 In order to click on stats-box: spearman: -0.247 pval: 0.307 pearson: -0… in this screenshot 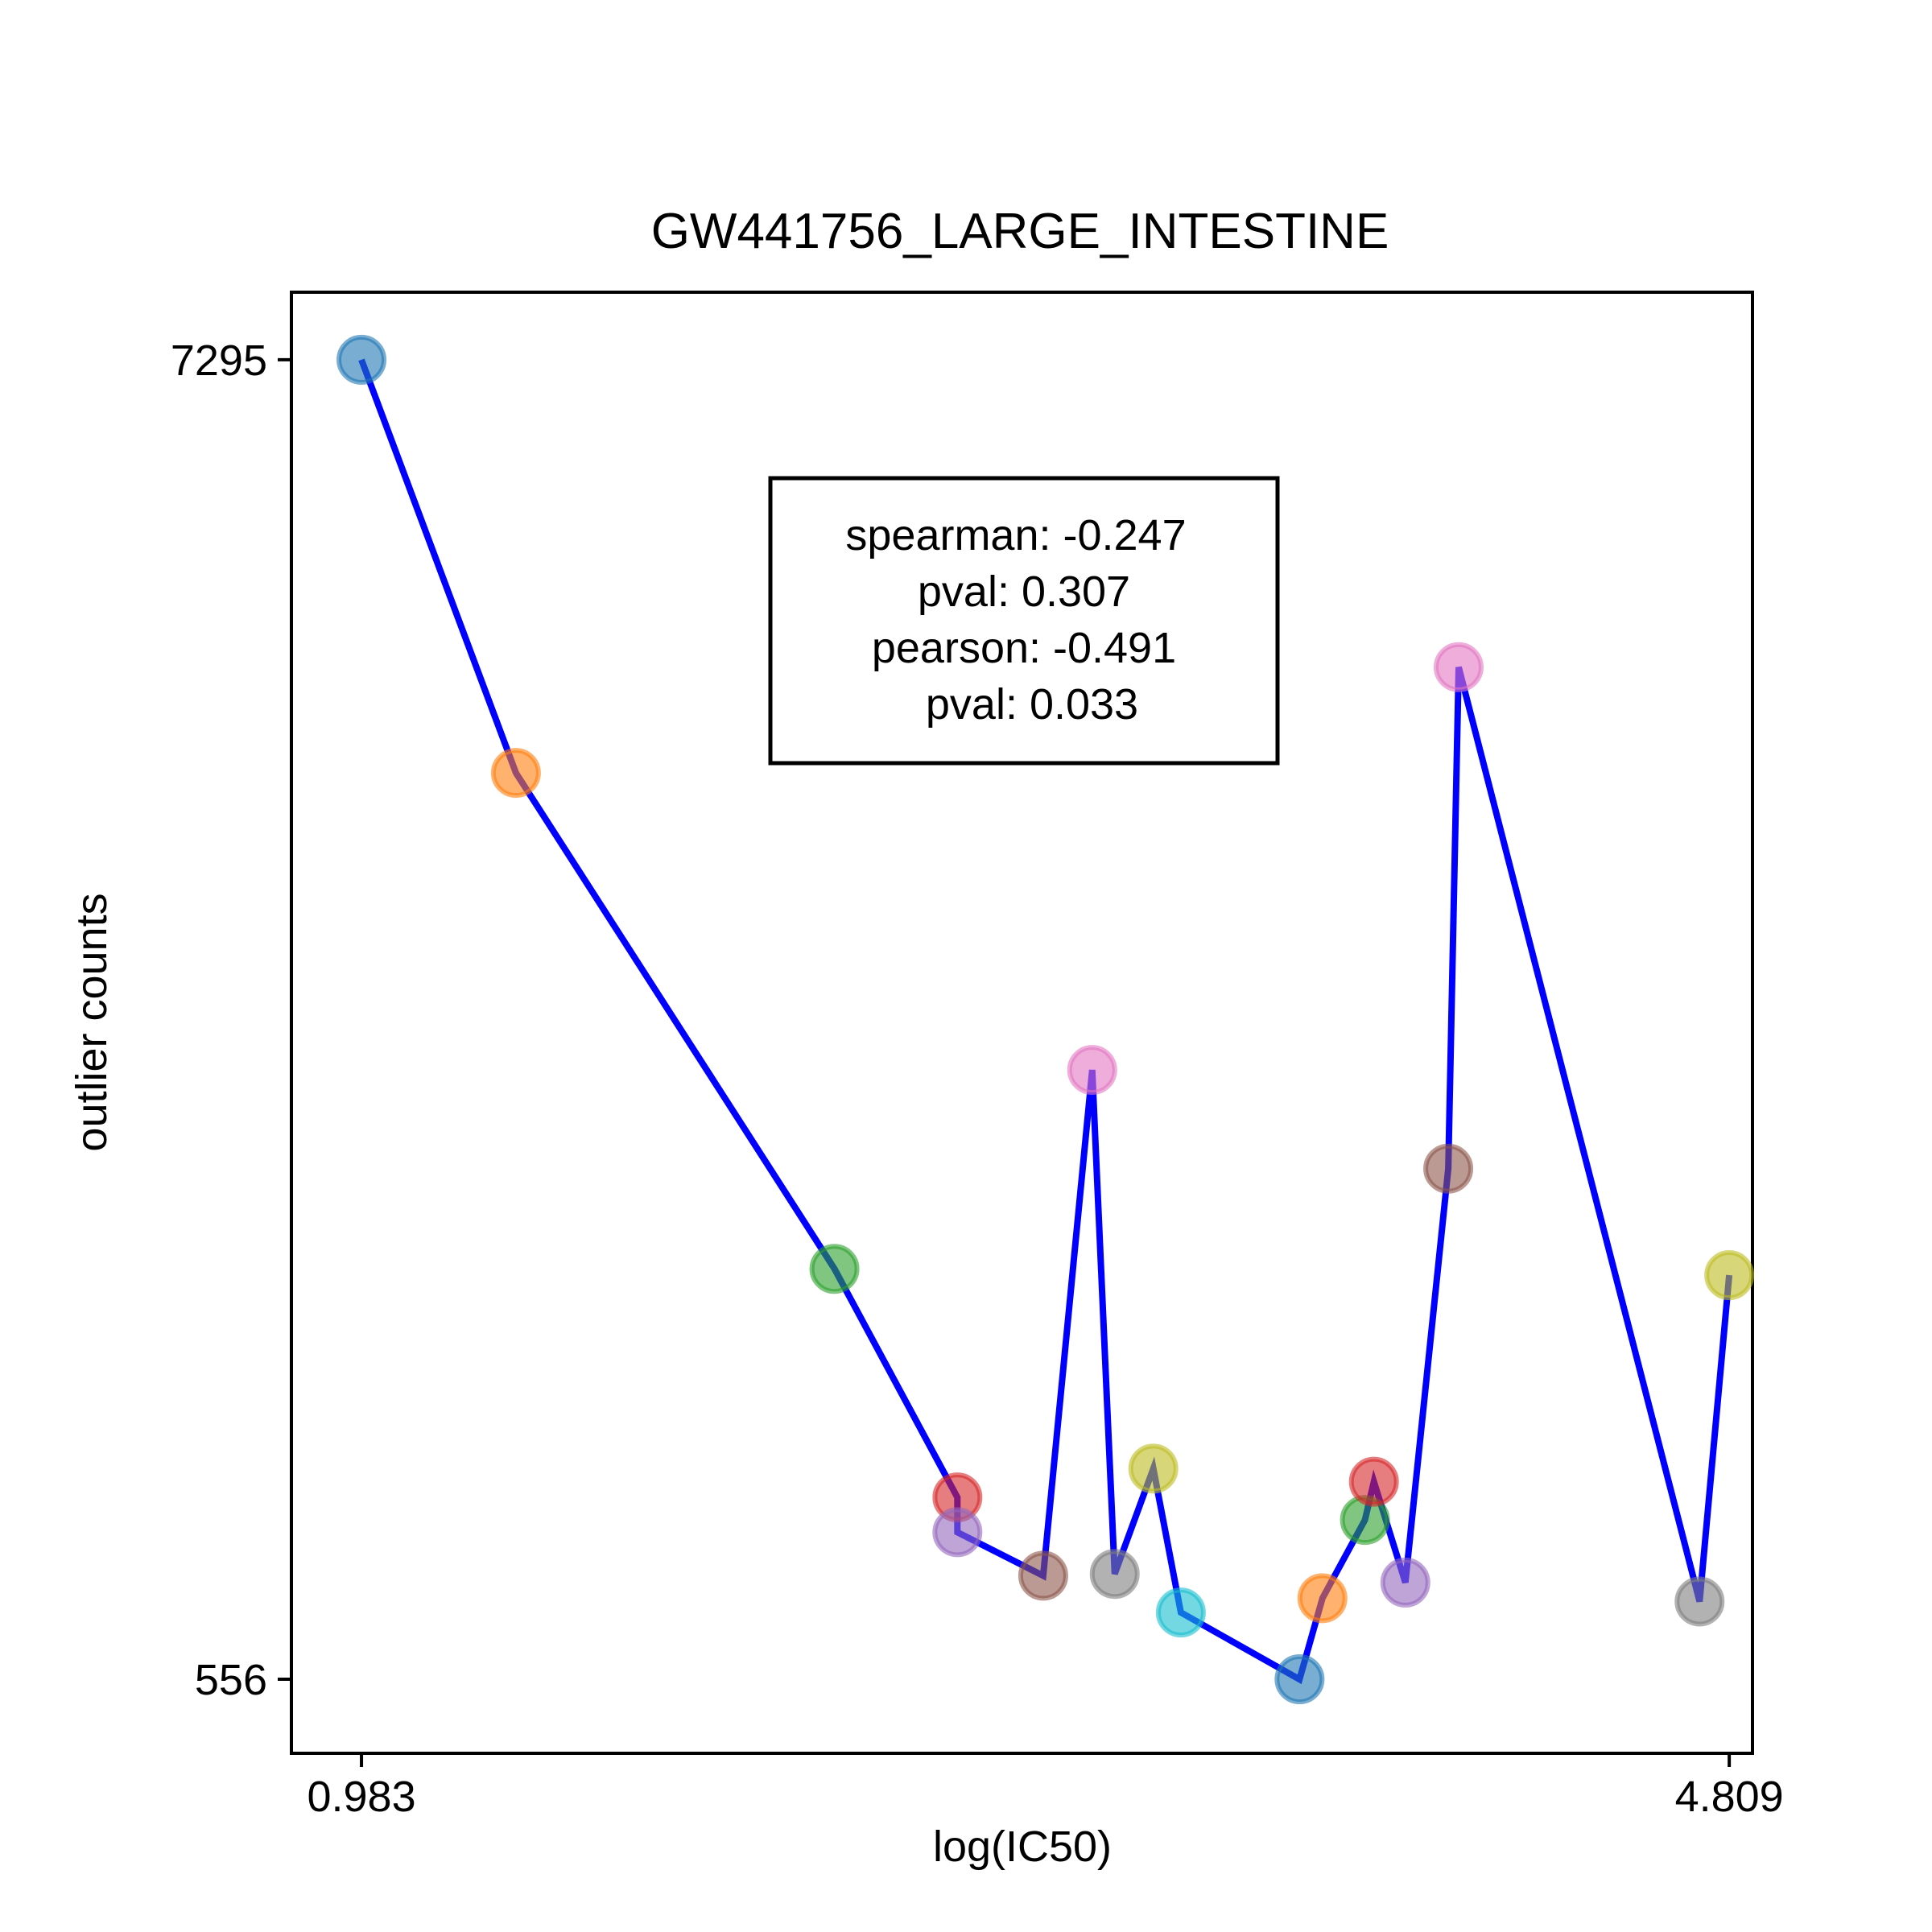, I will do `click(1024, 621)`.